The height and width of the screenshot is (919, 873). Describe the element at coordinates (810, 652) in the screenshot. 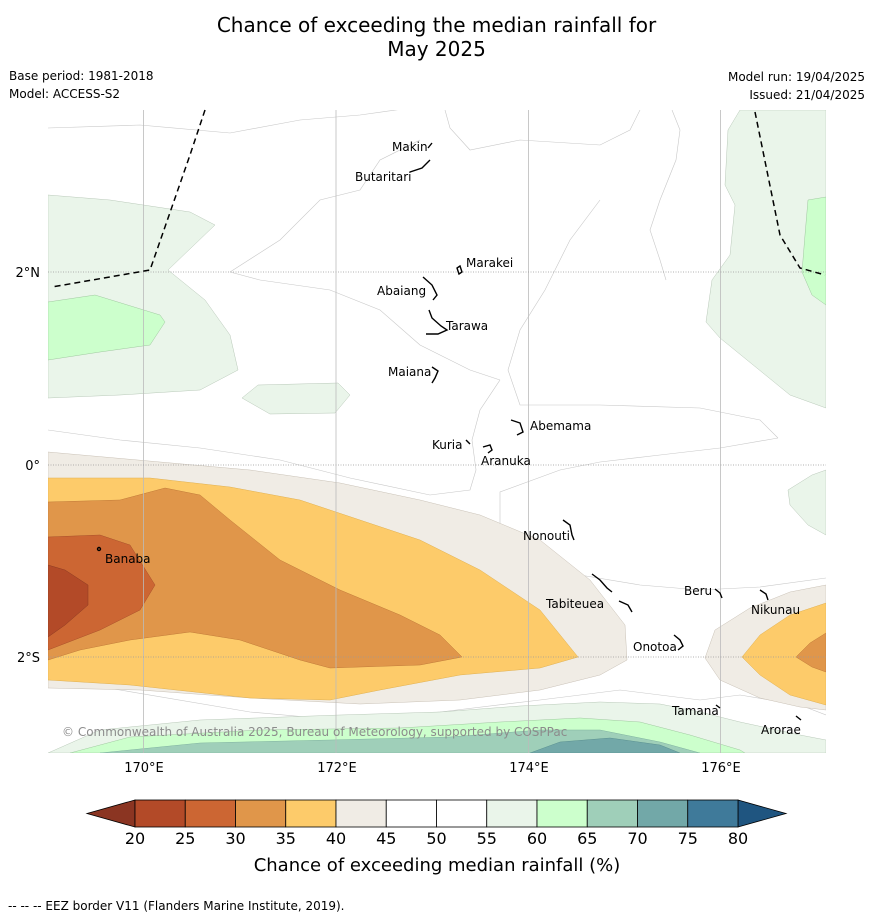

I see `contour-30-east` at that location.